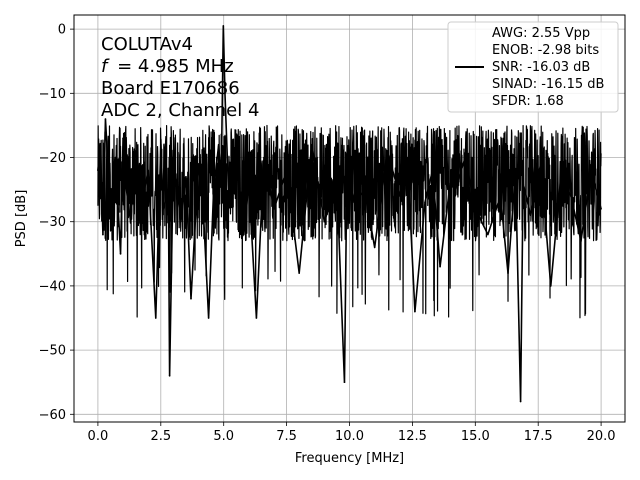  Describe the element at coordinates (62, 30) in the screenshot. I see `y-tick-label: 0` at that location.